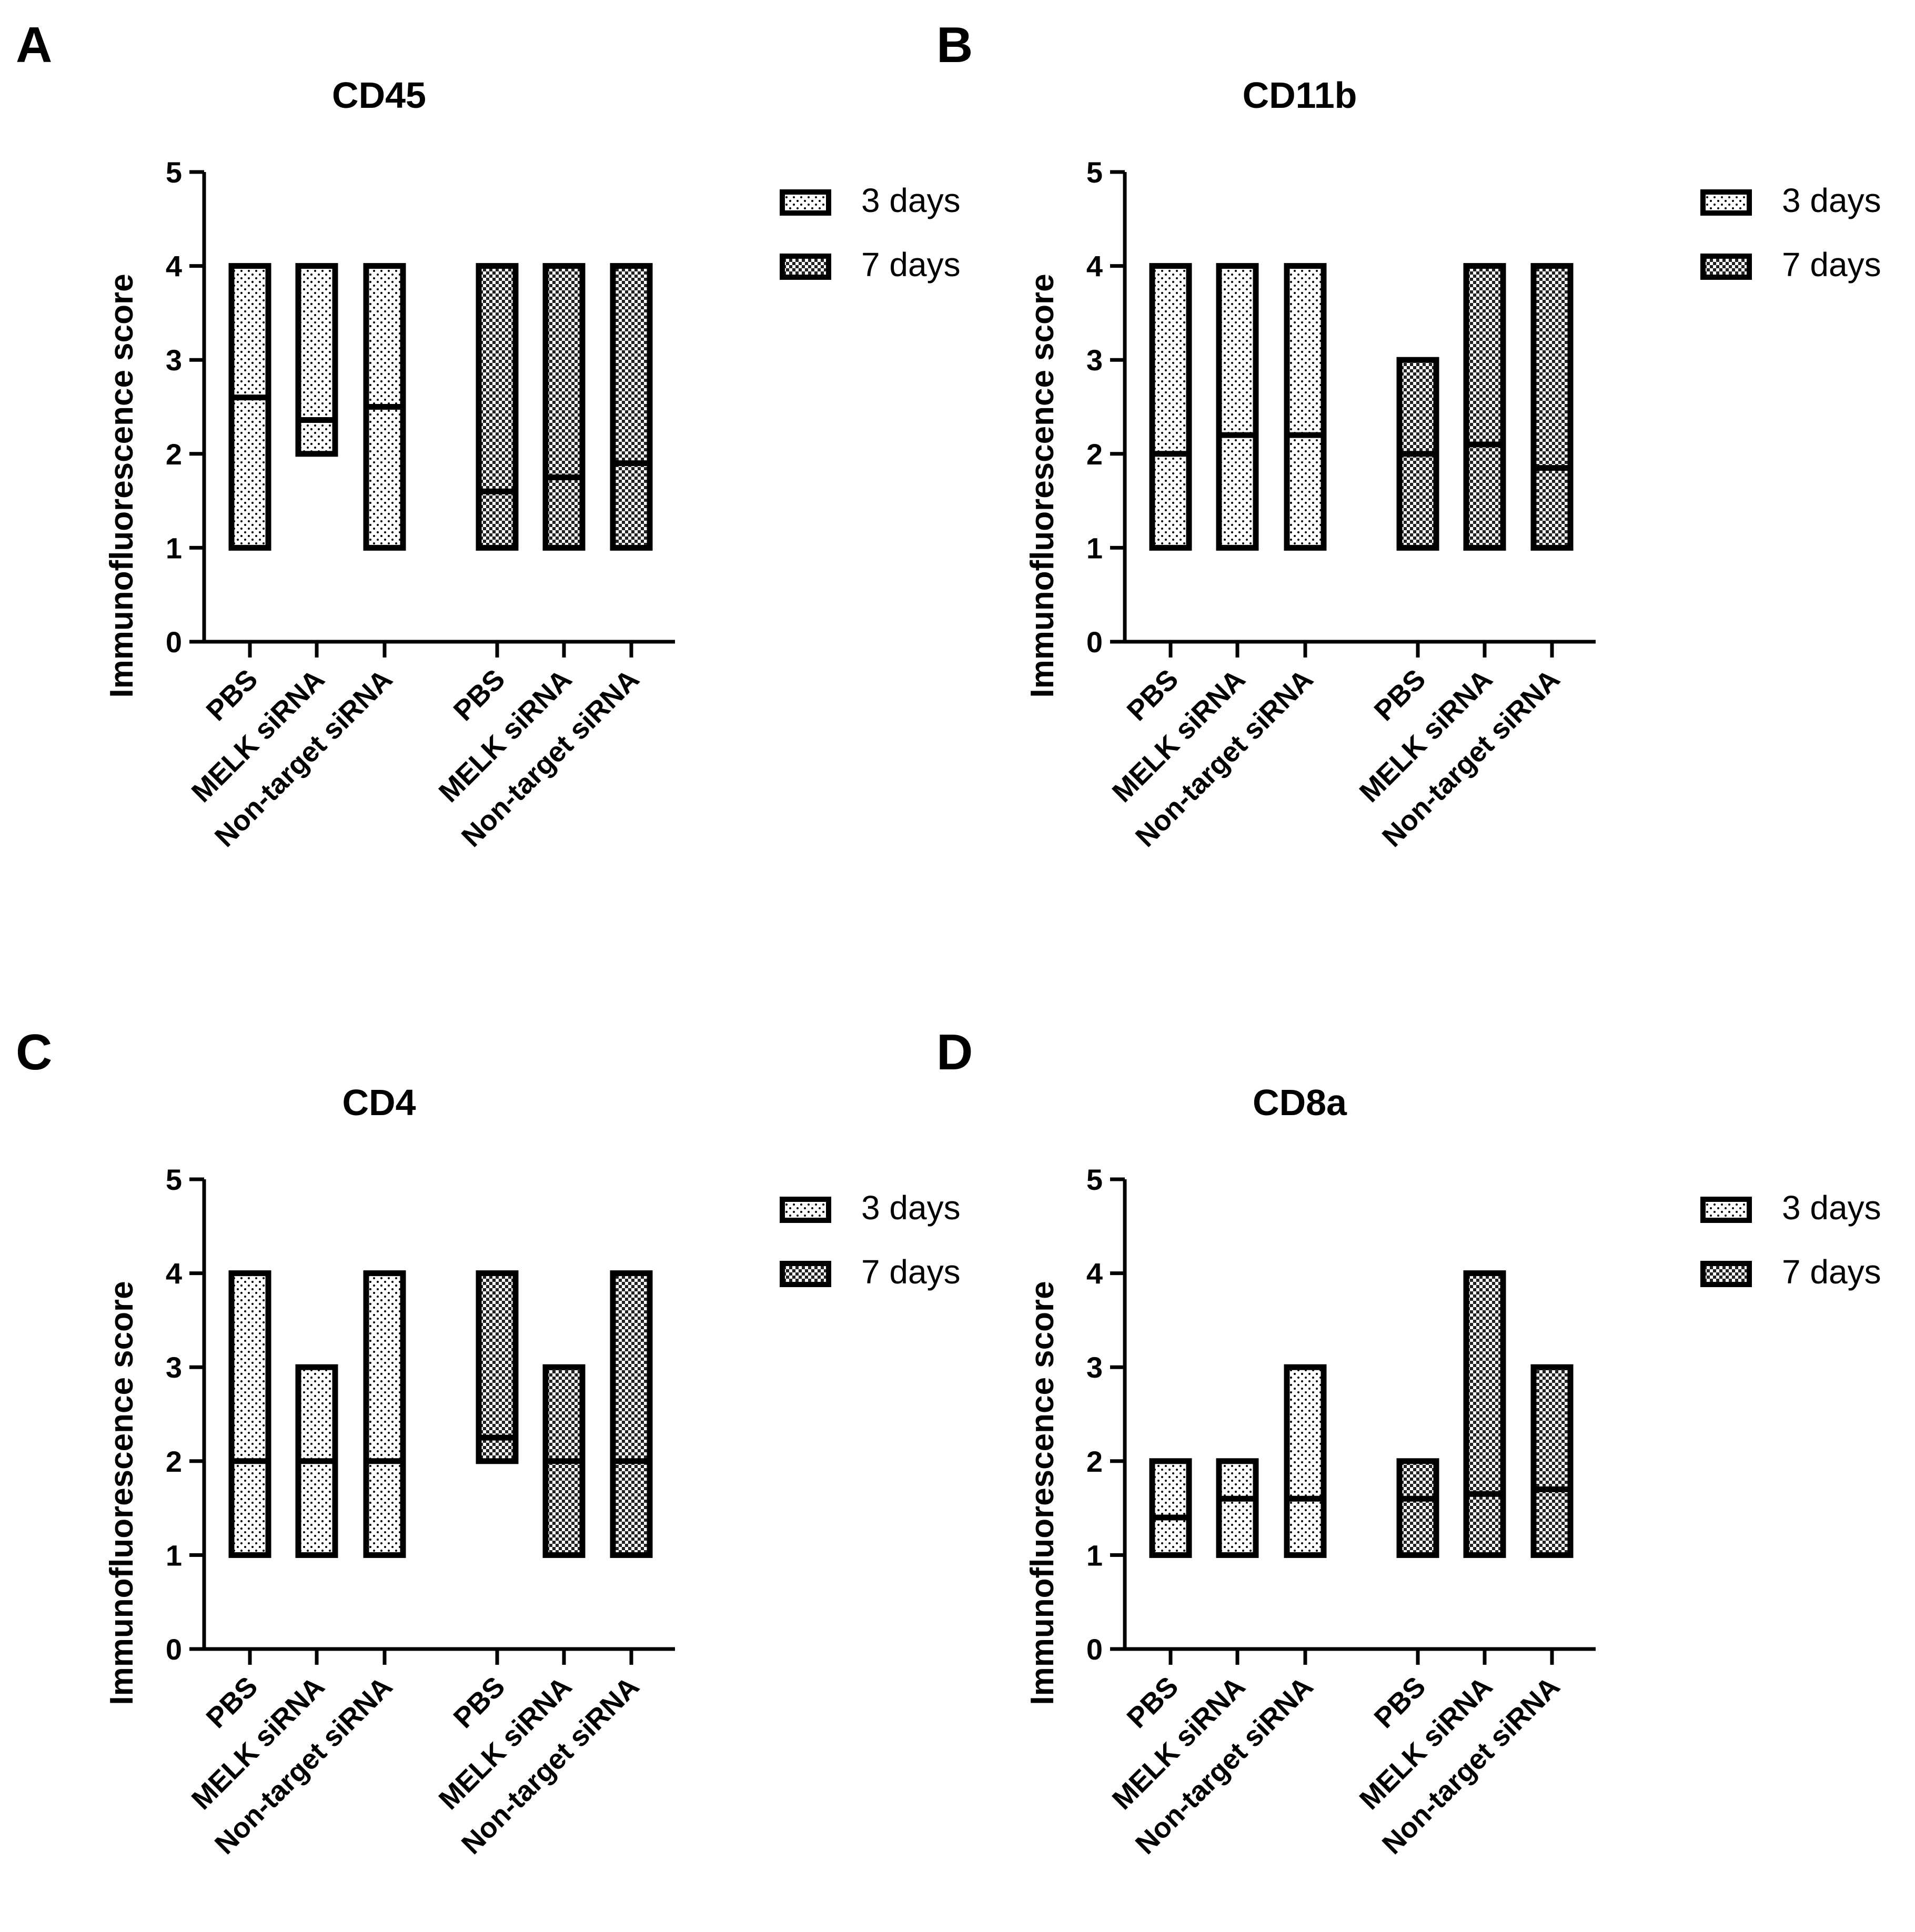 The height and width of the screenshot is (1932, 1915). Describe the element at coordinates (34, 1052) in the screenshot. I see `panel-letter: C` at that location.